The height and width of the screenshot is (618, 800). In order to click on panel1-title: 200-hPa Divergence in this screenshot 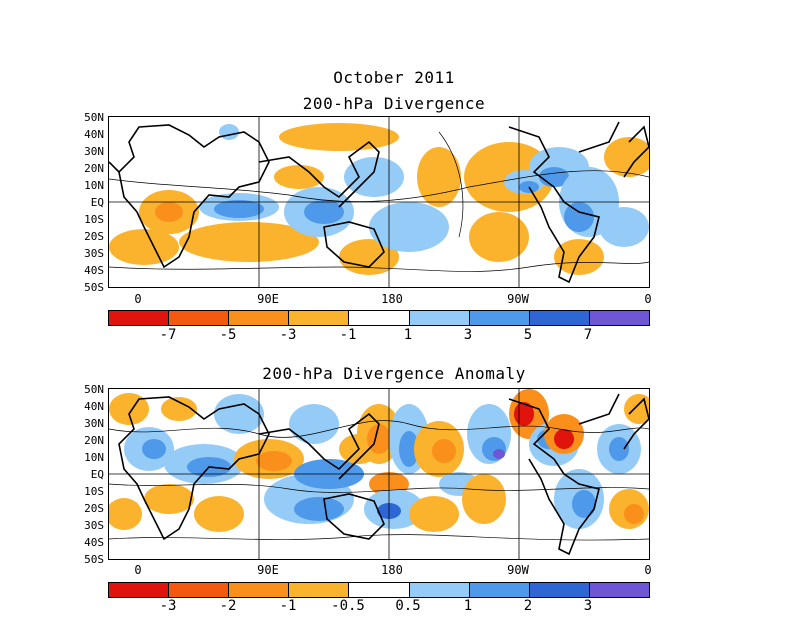, I will do `click(394, 103)`.